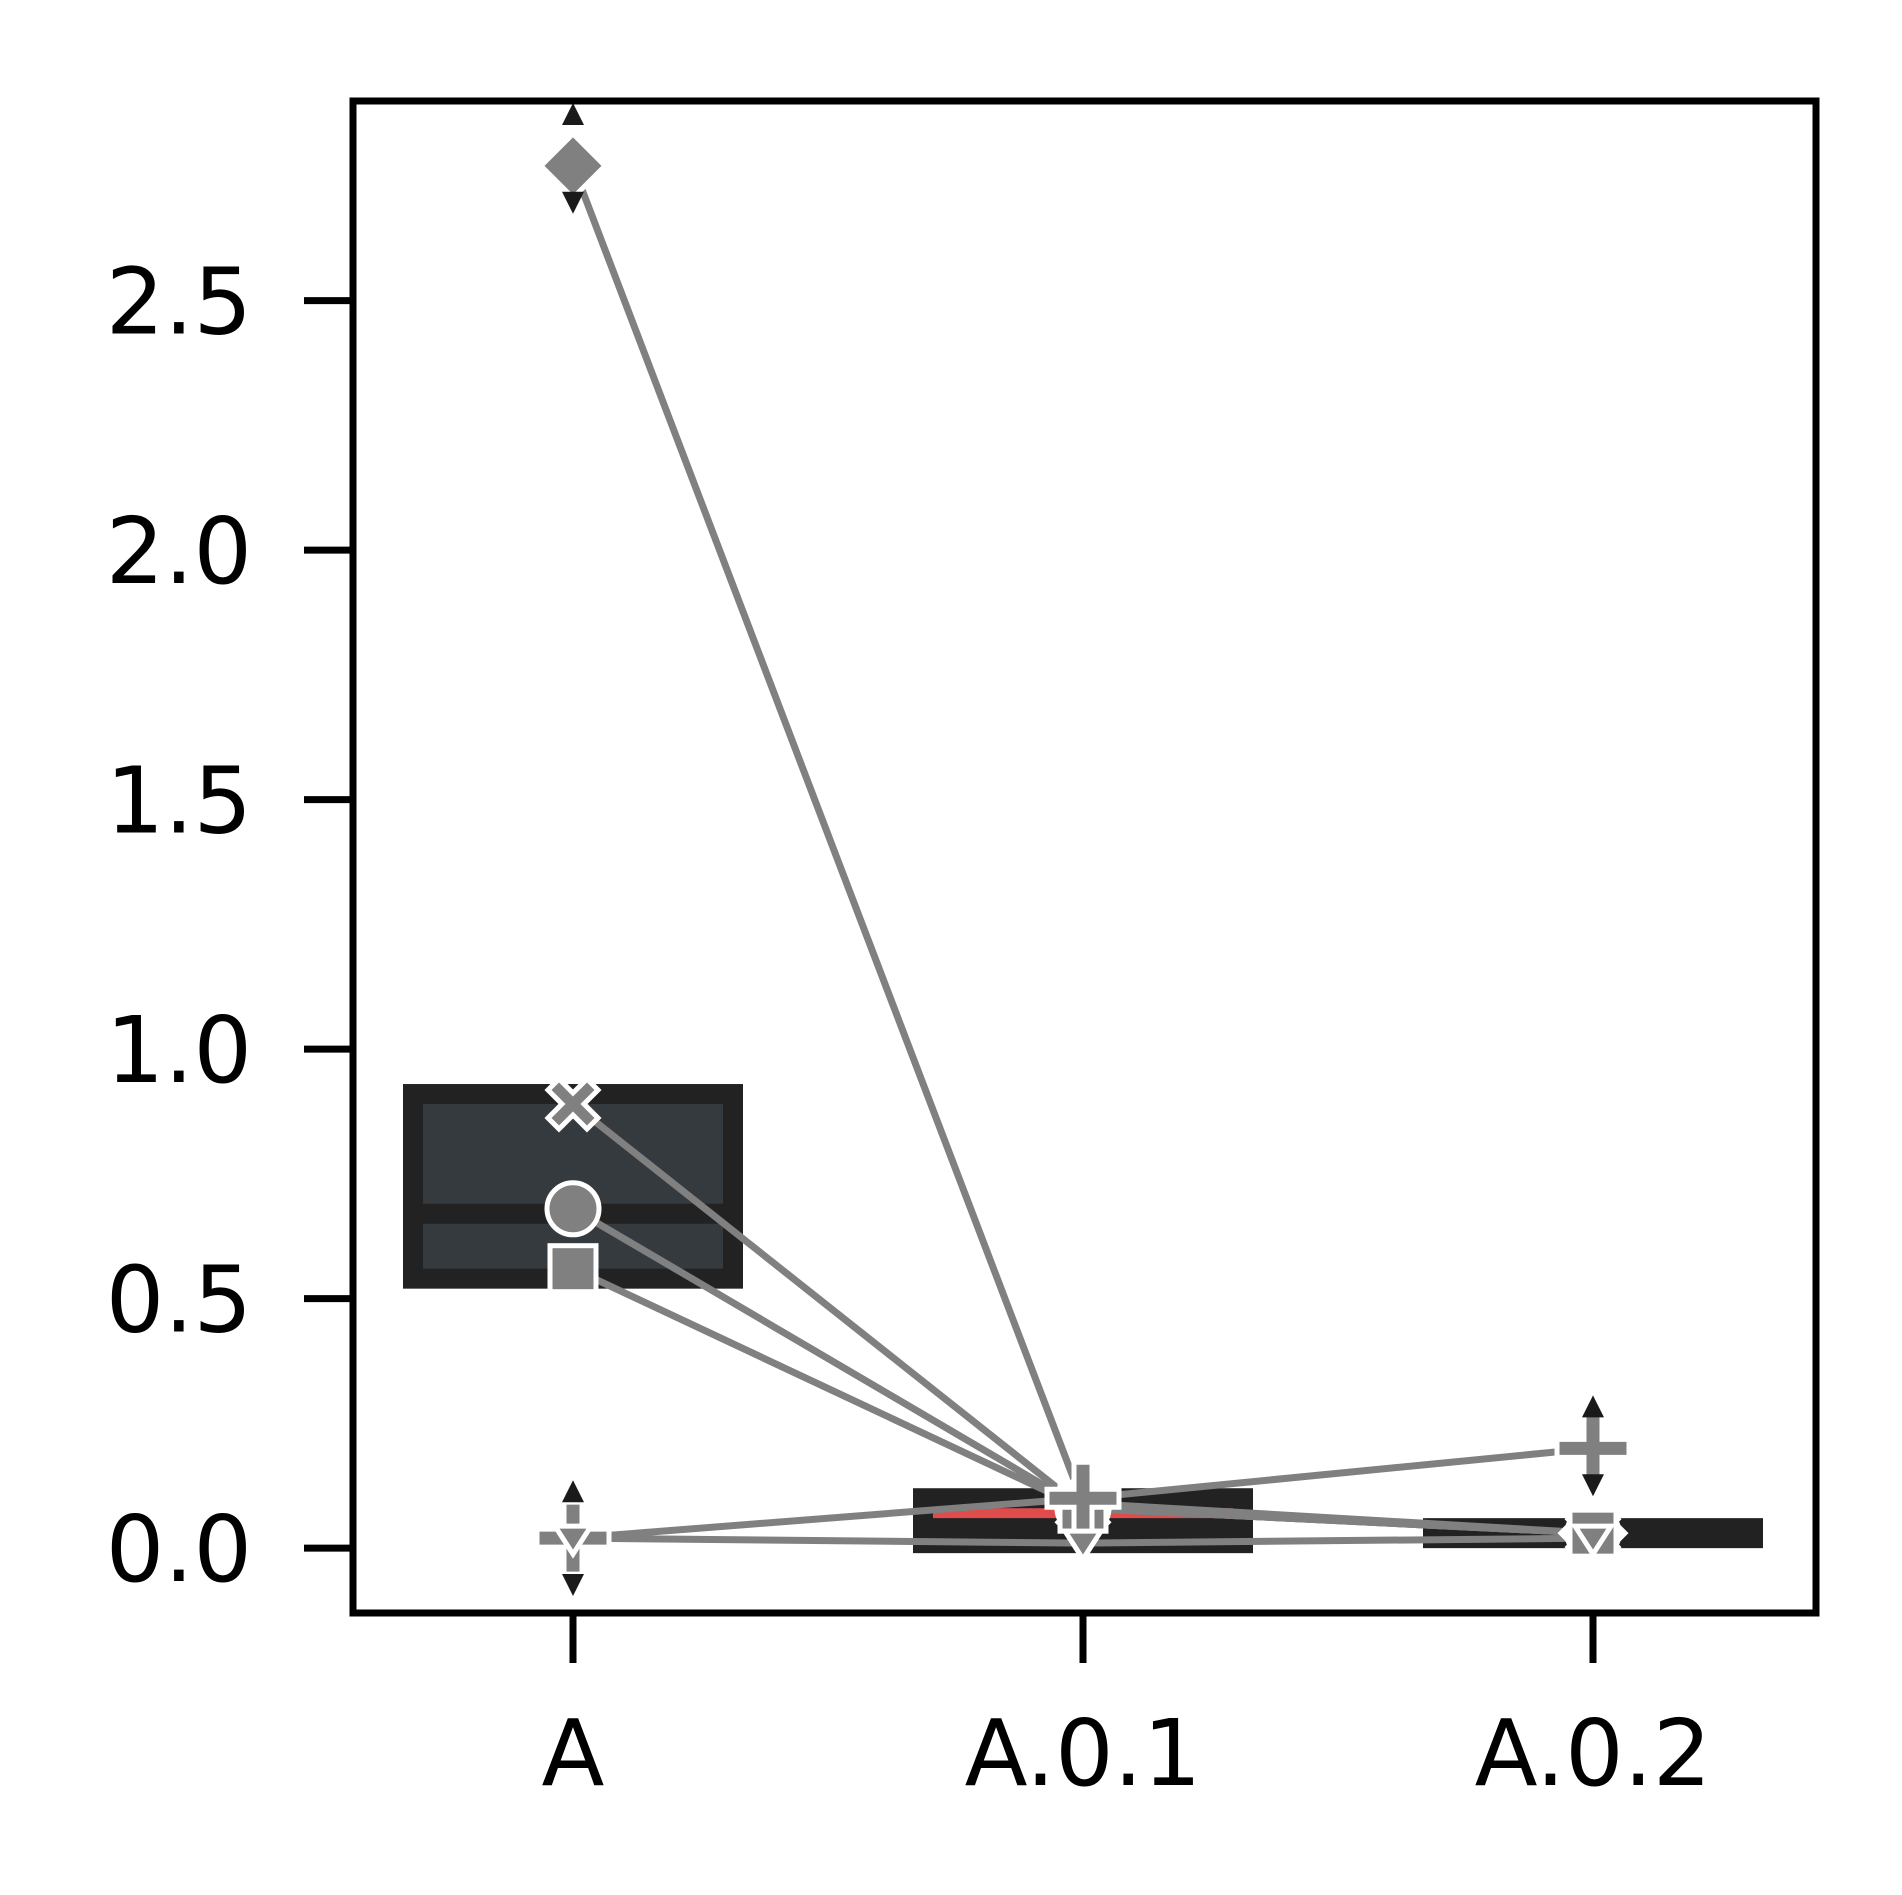 The image size is (1902, 1895). I want to click on x-axis: A A.0.1 A.0.2, so click(1127, 1710).